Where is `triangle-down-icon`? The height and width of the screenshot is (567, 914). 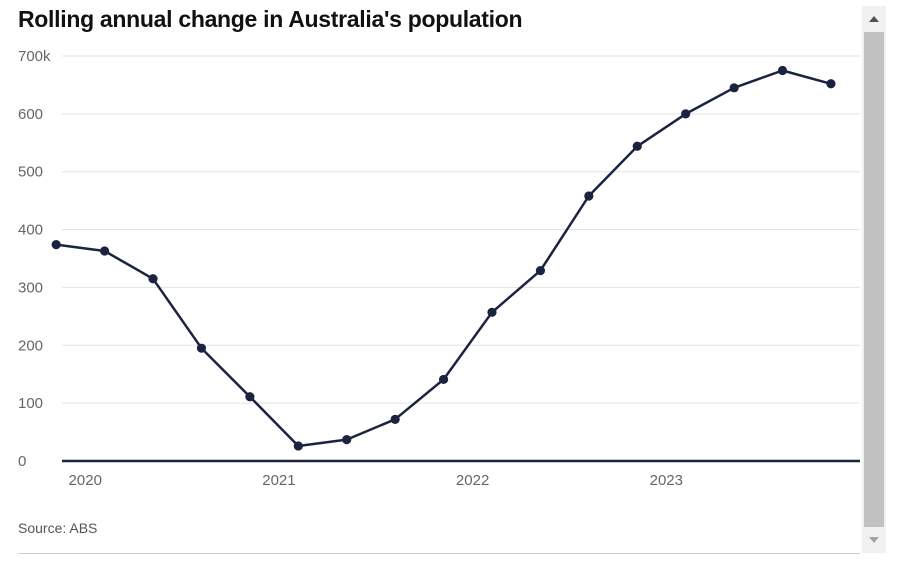
triangle-down-icon is located at coordinates (874, 540).